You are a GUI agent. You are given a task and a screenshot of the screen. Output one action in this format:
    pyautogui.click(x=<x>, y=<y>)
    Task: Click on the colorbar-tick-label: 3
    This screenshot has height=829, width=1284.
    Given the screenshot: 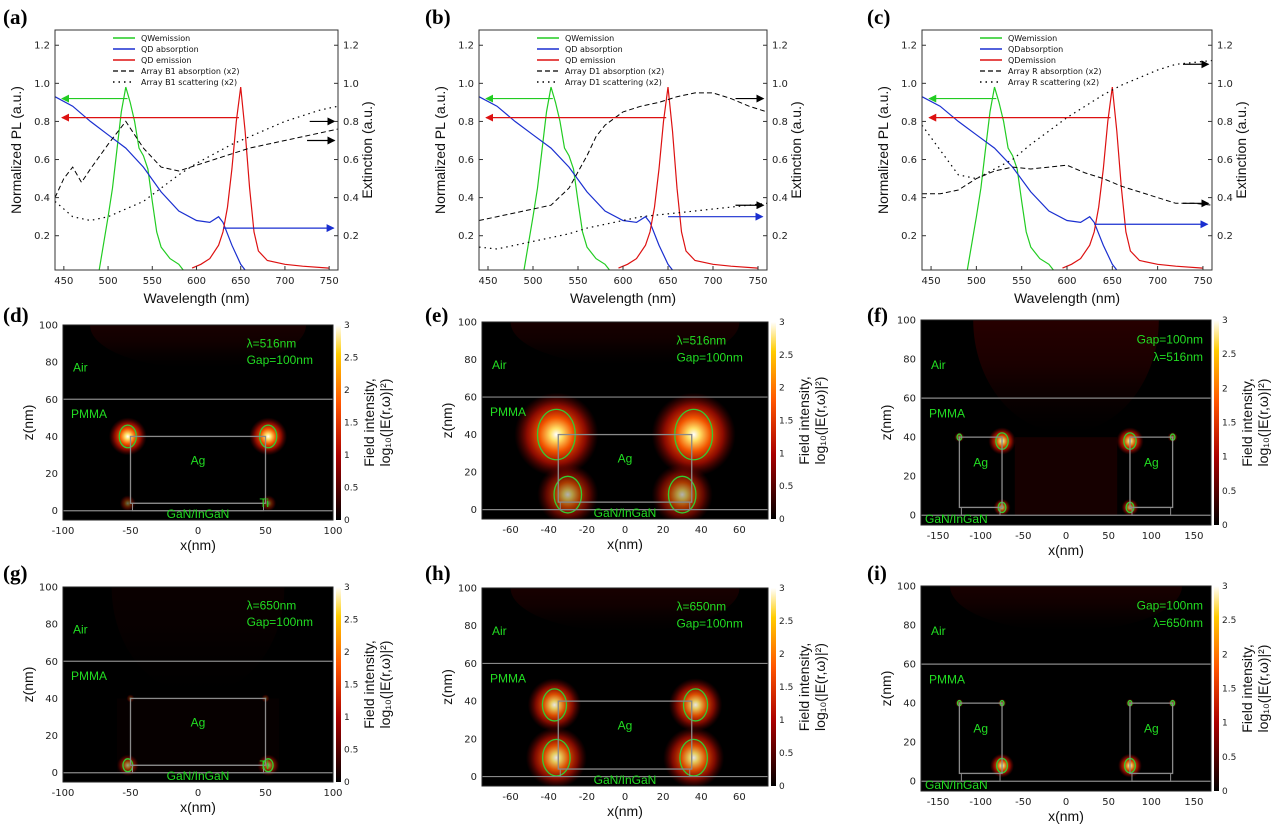 What is the action you would take?
    pyautogui.click(x=347, y=588)
    